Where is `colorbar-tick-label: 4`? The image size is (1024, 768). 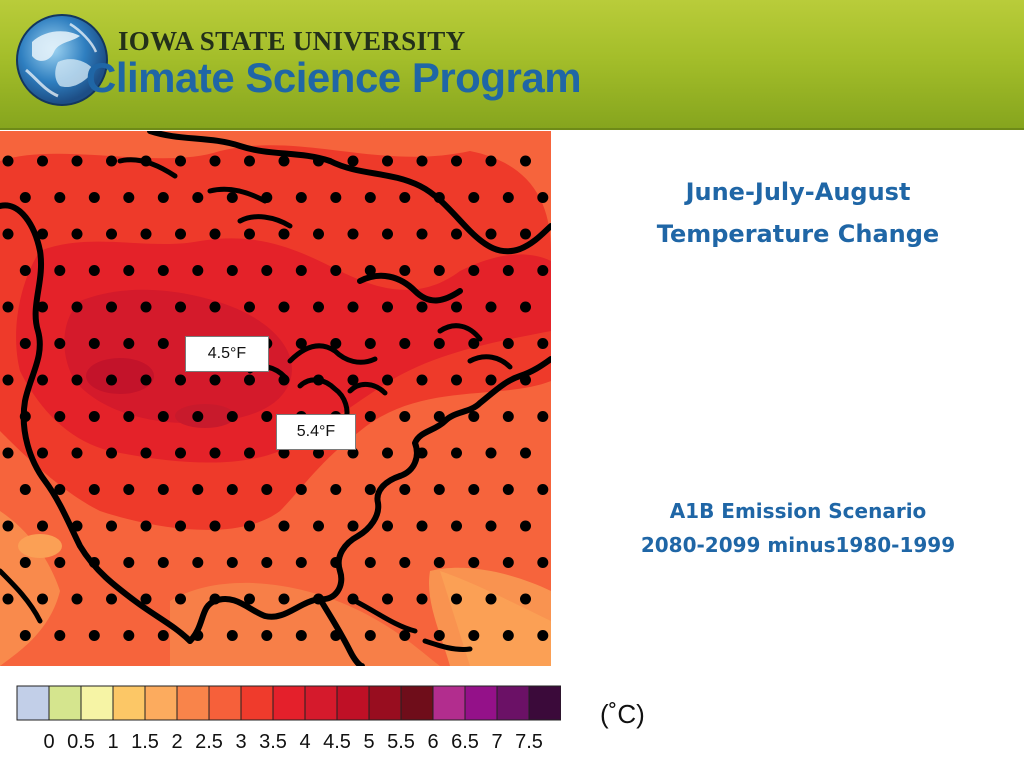
colorbar-tick-label: 4 is located at coordinates (304, 742).